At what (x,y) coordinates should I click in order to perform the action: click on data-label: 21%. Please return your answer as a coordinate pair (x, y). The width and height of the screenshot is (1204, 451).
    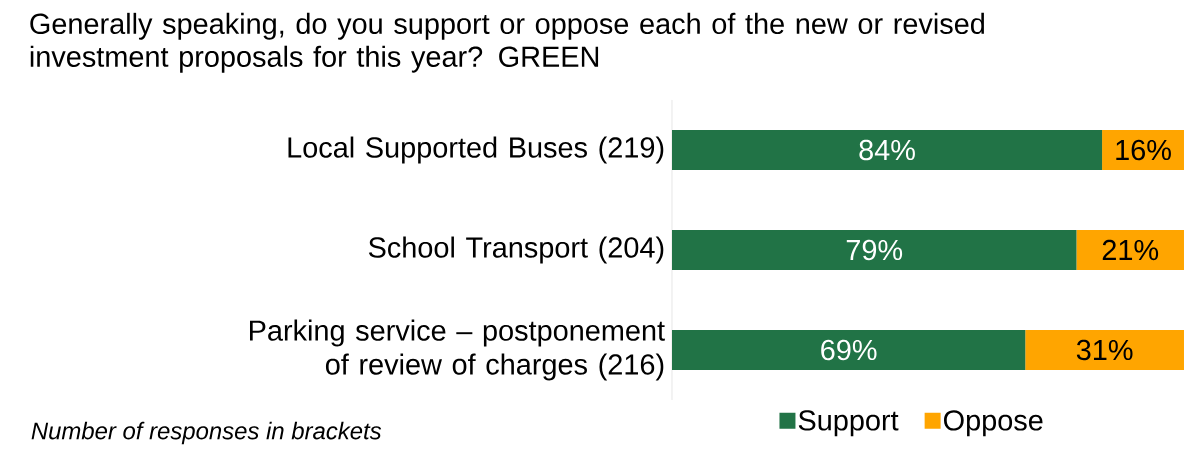
    Looking at the image, I should click on (1130, 250).